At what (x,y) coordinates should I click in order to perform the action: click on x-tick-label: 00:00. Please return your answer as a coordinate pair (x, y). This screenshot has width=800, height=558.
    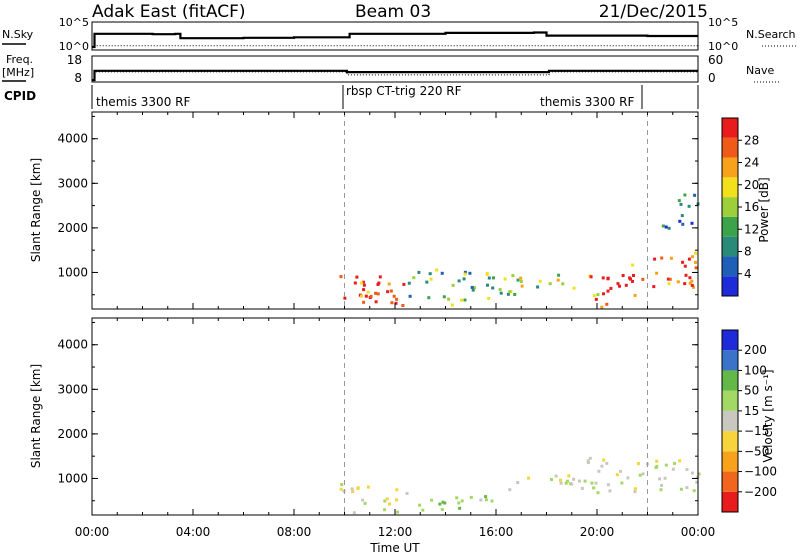
    Looking at the image, I should click on (698, 532).